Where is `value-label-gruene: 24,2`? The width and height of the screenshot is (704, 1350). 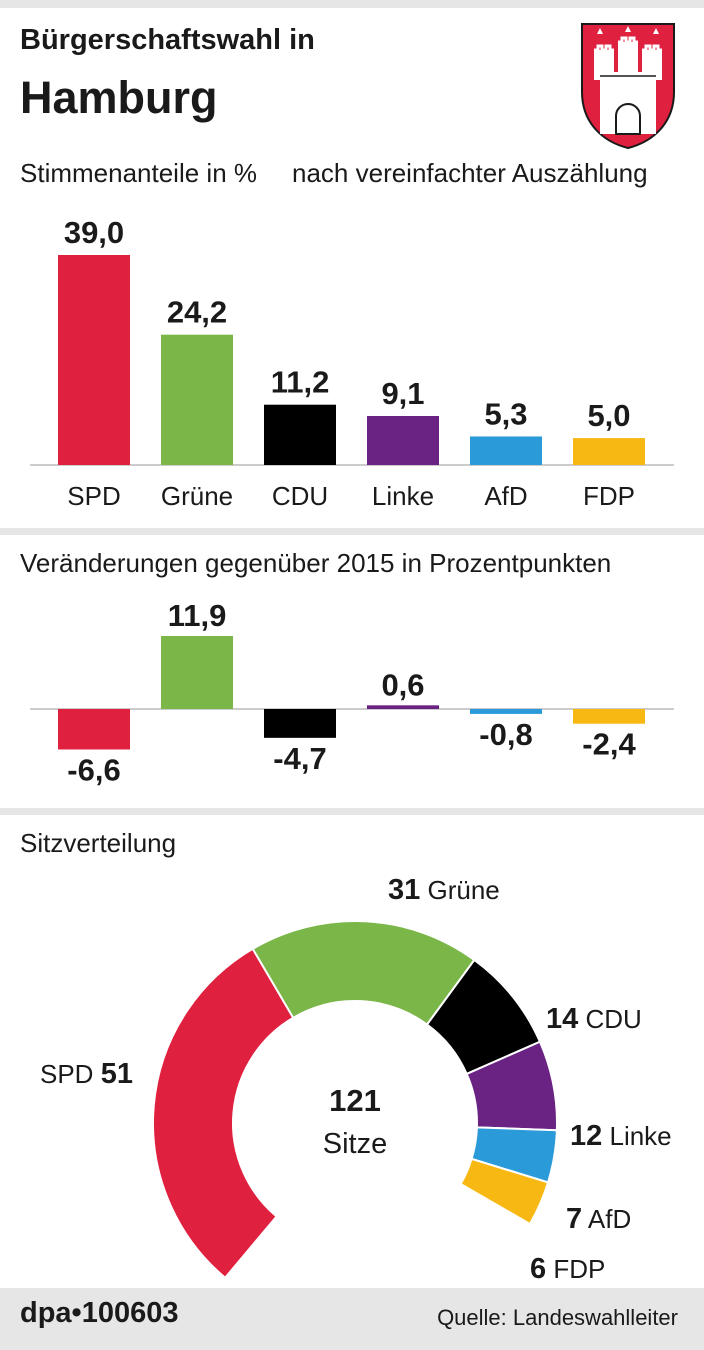 value-label-gruene: 24,2 is located at coordinates (197, 312).